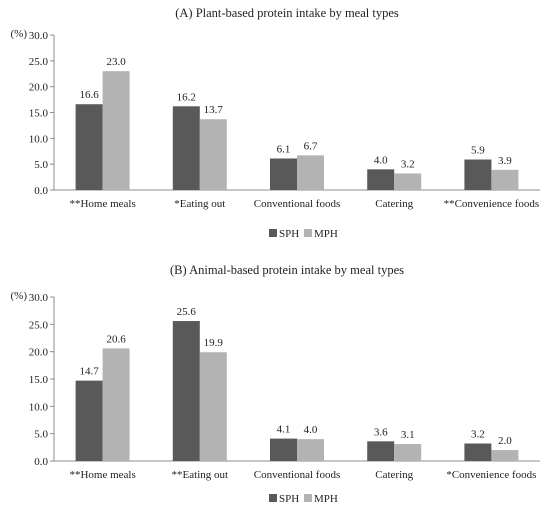  What do you see at coordinates (19, 296) in the screenshot?
I see `chart-b-unit: (%)` at bounding box center [19, 296].